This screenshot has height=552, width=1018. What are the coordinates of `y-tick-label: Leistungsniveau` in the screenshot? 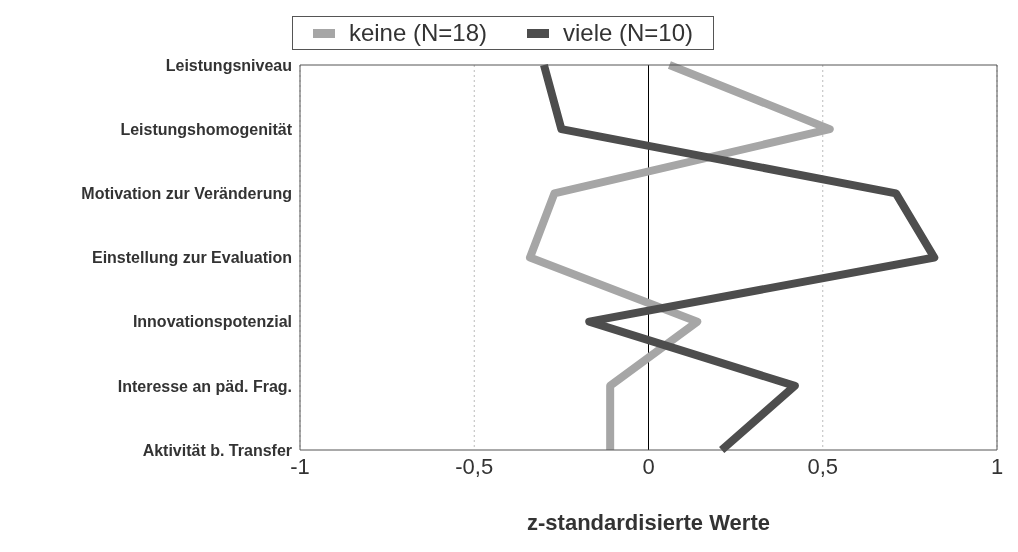 It's located at (228, 65).